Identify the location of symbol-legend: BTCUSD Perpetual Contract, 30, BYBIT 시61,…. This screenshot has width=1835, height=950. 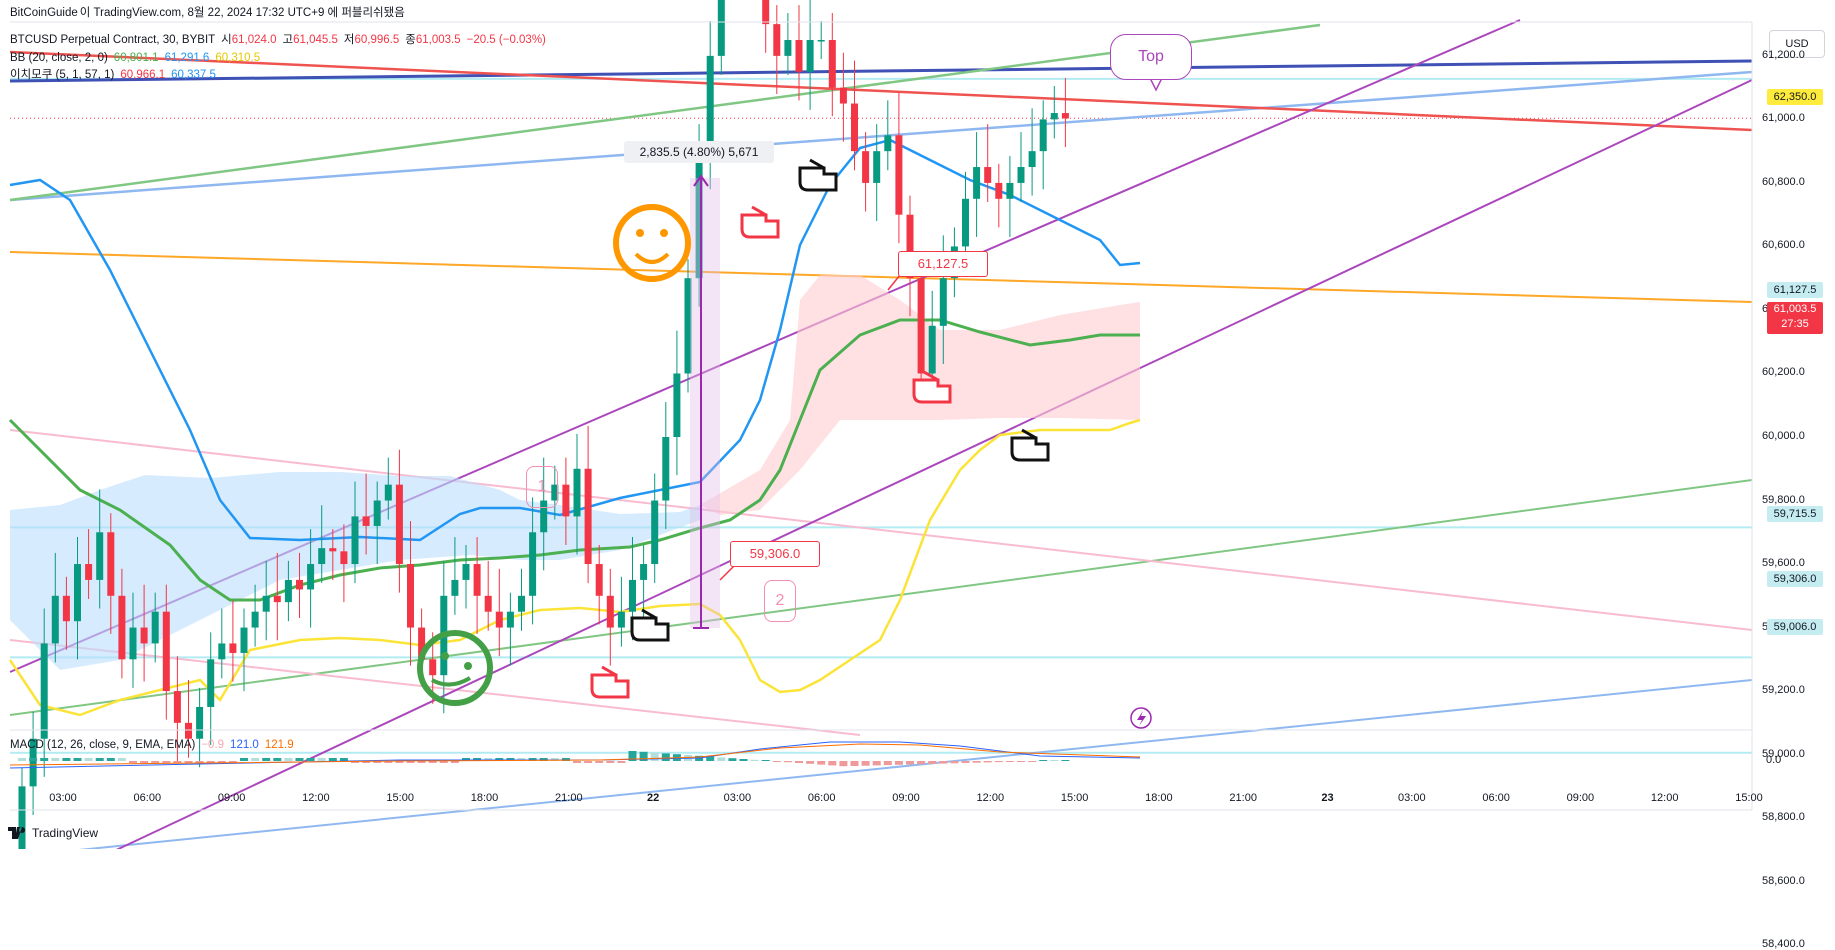
(278, 40).